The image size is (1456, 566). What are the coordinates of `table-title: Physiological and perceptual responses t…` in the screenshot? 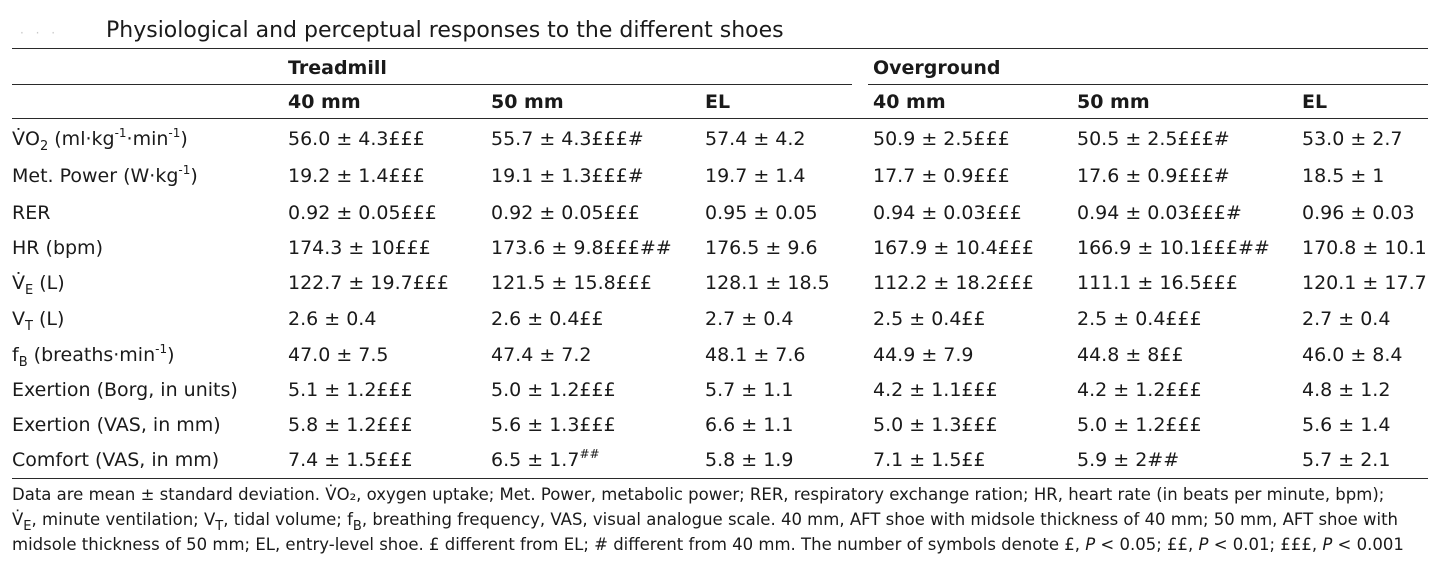 It's located at (445, 30).